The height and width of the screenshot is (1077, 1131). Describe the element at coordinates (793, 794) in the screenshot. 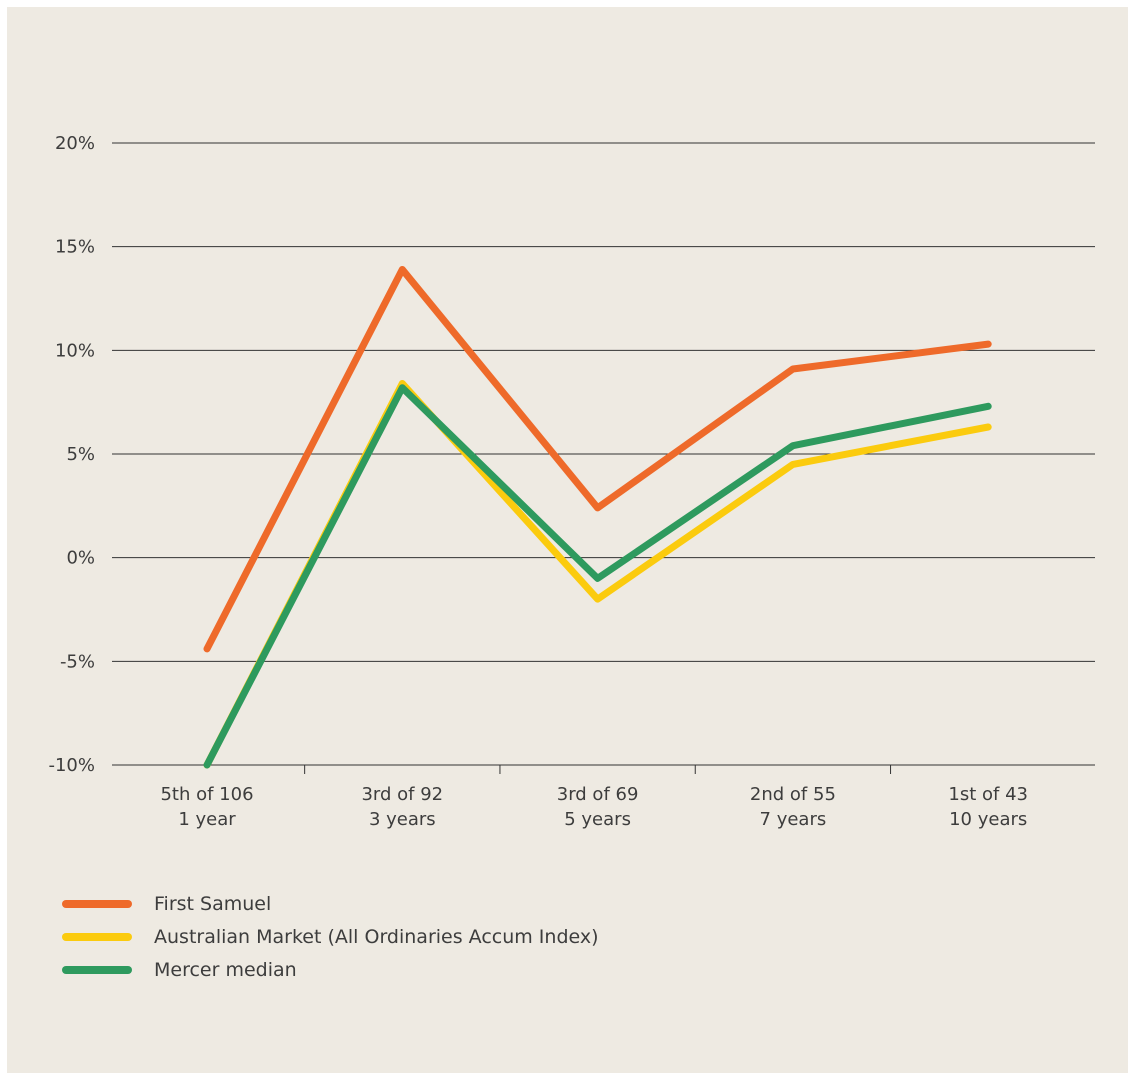

I see `x-tick-label: 2nd of 55` at that location.